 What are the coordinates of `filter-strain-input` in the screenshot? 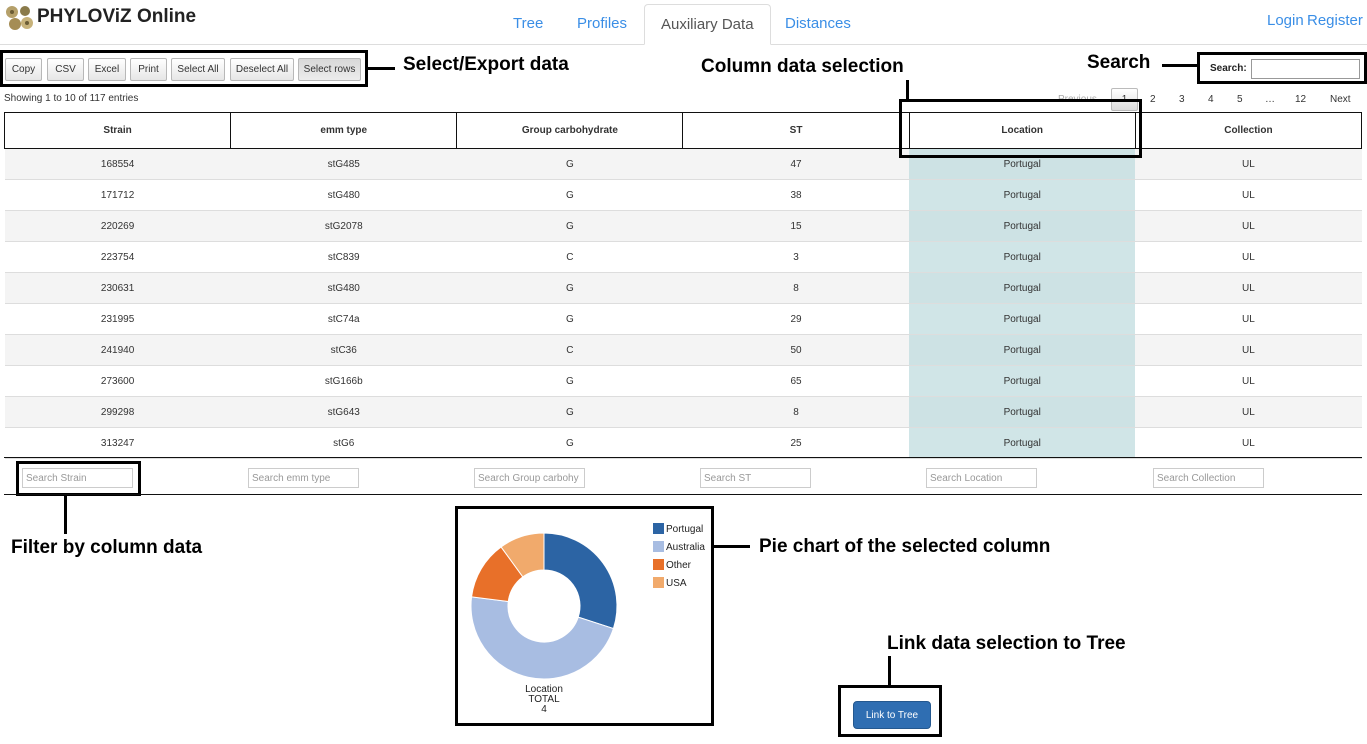 It's located at (77, 478).